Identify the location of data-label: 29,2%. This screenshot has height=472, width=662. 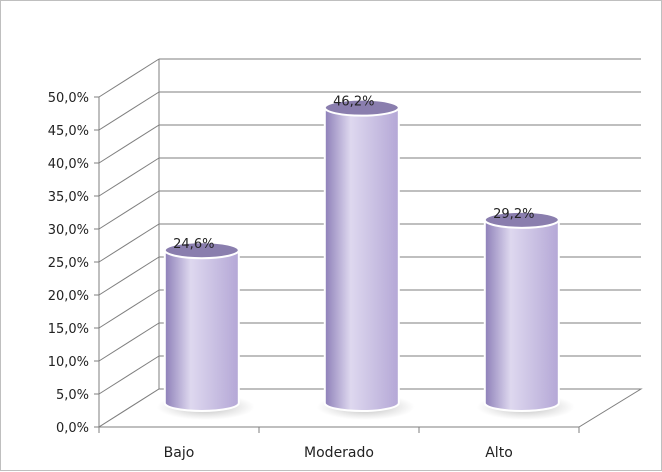
(513, 214).